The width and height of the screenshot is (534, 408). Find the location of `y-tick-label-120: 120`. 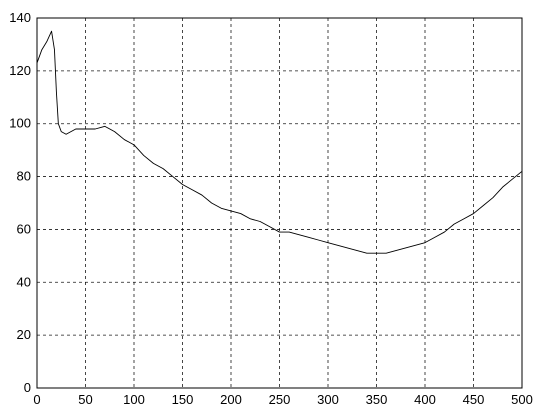

y-tick-label-120: 120 is located at coordinates (20, 70).